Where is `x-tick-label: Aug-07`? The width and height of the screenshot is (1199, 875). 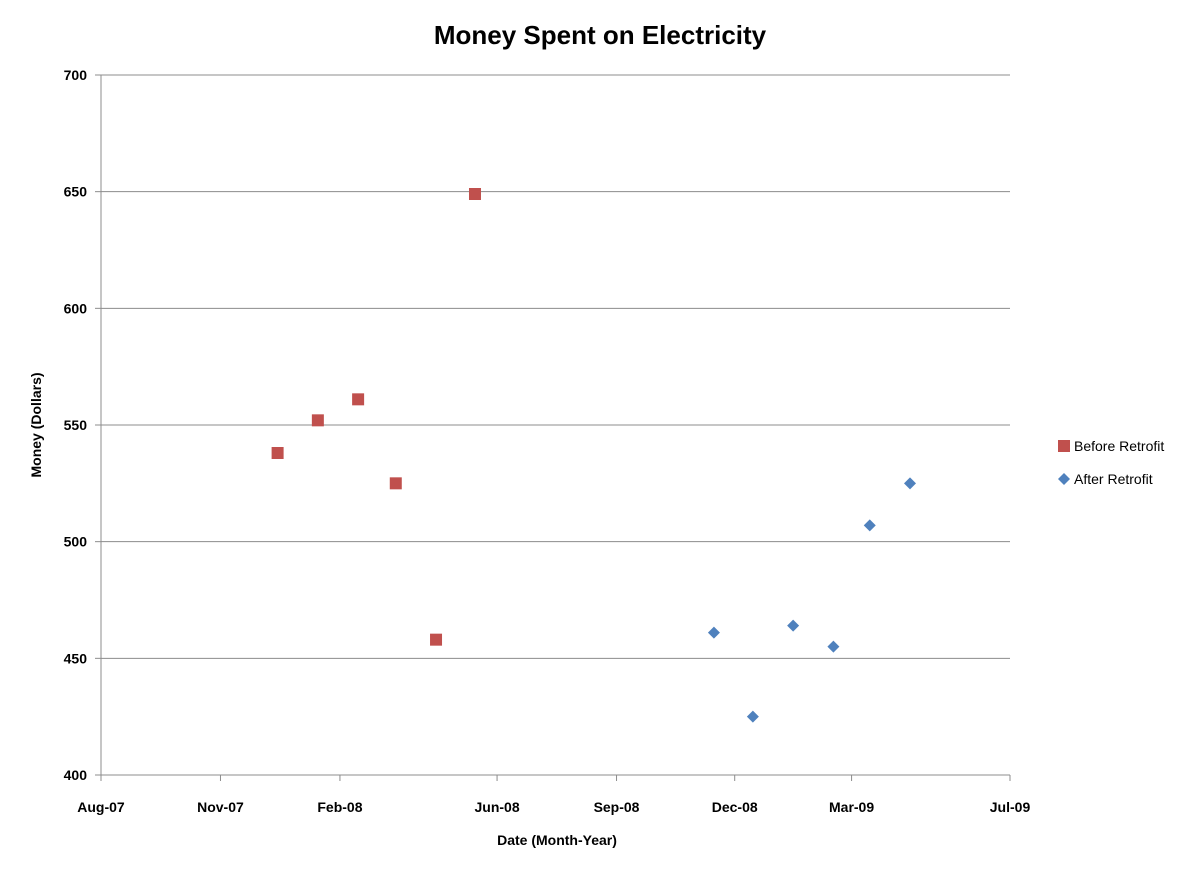
x-tick-label: Aug-07 is located at coordinates (101, 807).